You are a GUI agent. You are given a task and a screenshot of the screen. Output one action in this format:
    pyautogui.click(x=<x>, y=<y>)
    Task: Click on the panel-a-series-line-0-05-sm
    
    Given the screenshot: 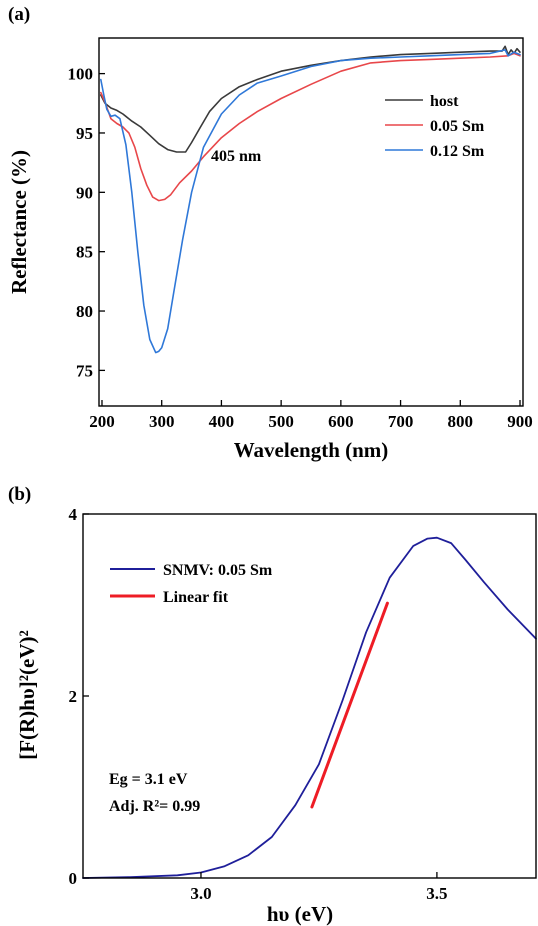 What is the action you would take?
    pyautogui.click(x=310, y=127)
    